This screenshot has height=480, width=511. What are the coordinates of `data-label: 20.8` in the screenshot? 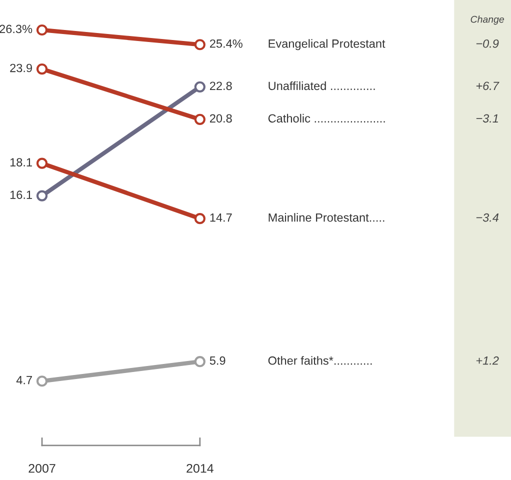 It's located at (221, 118).